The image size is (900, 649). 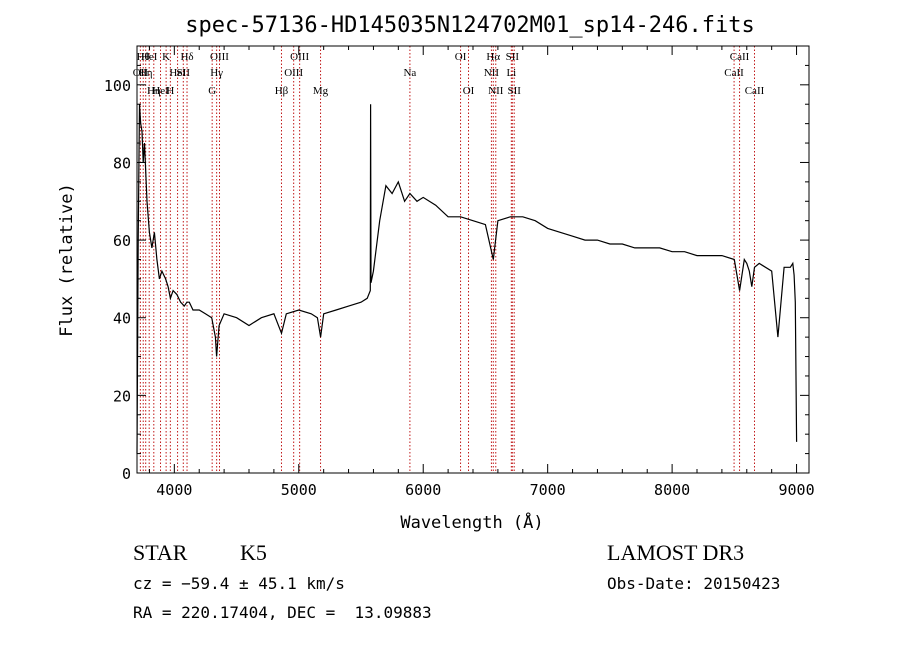 What do you see at coordinates (511, 73) in the screenshot?
I see `line-label: Li` at bounding box center [511, 73].